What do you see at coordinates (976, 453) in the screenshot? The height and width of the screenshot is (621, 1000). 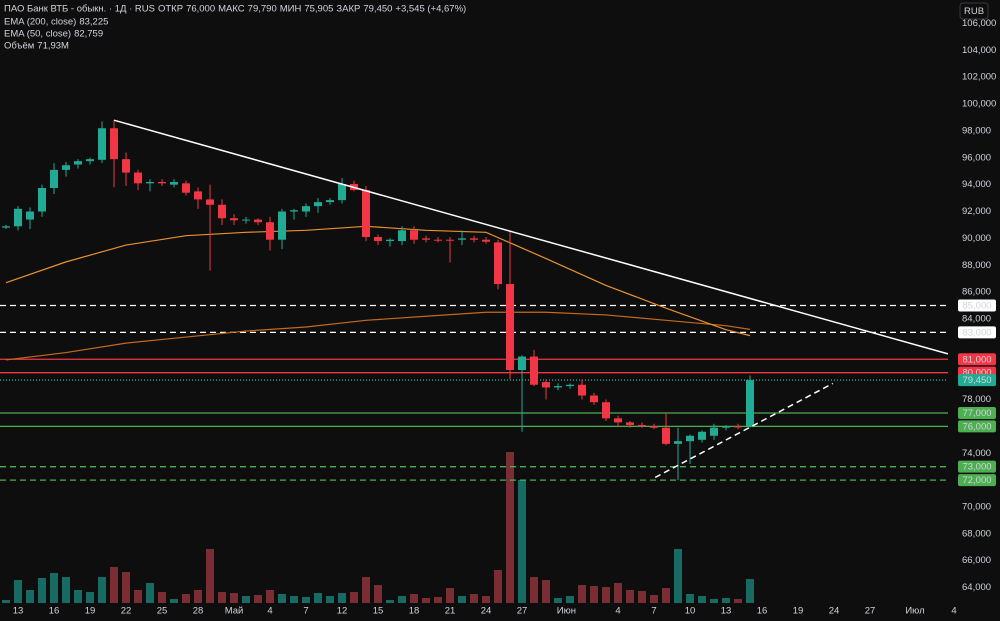 I see `y-tick-label: 74,000` at bounding box center [976, 453].